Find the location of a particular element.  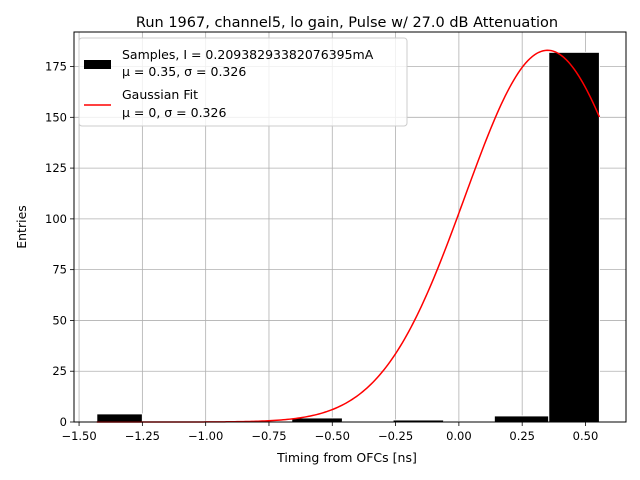

y-tick-label: 125 is located at coordinates (56, 168).